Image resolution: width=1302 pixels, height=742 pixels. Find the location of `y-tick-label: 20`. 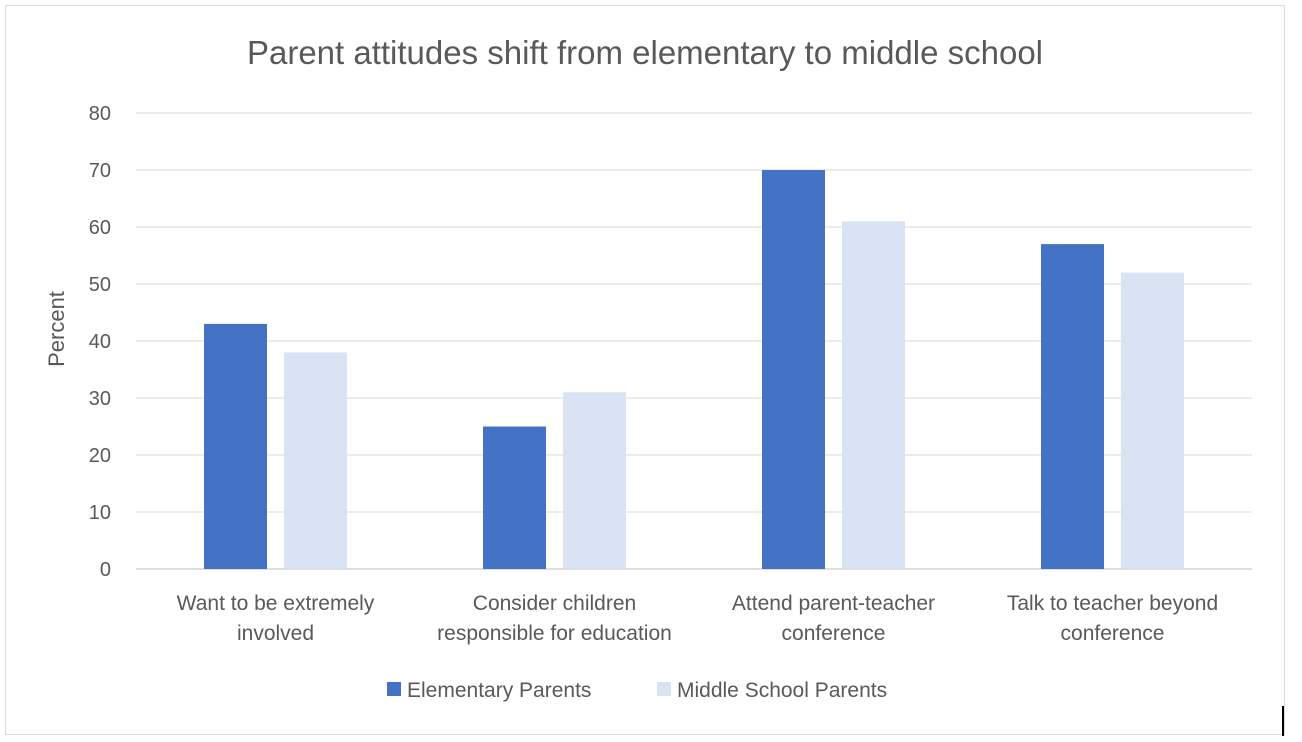

y-tick-label: 20 is located at coordinates (100, 456).